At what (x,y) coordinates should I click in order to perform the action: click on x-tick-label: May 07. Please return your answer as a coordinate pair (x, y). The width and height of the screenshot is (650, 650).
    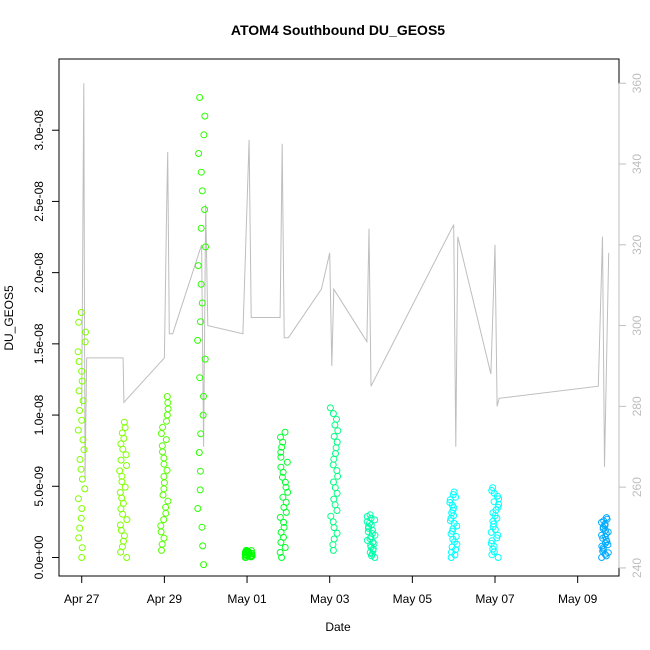
    Looking at the image, I should click on (495, 599).